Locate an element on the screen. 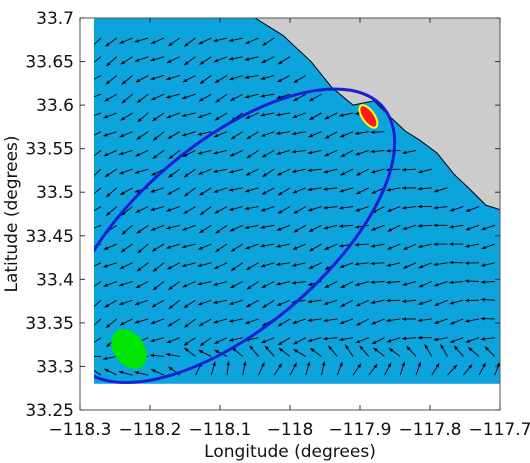 This screenshot has width=530, height=463. x-tick-label: −118.1 is located at coordinates (220, 430).